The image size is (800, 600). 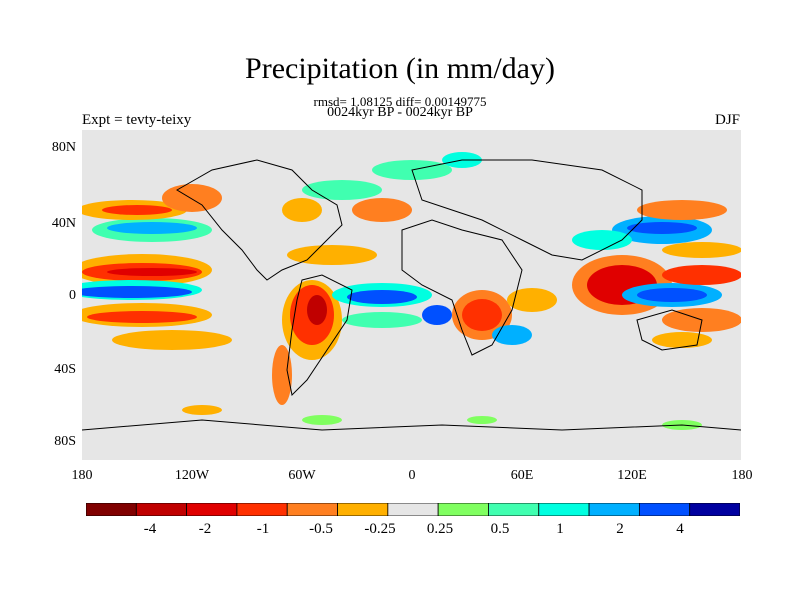 What do you see at coordinates (400, 101) in the screenshot?
I see `stats-line: rmsd= 1.08125 diff= 0.00149775` at bounding box center [400, 101].